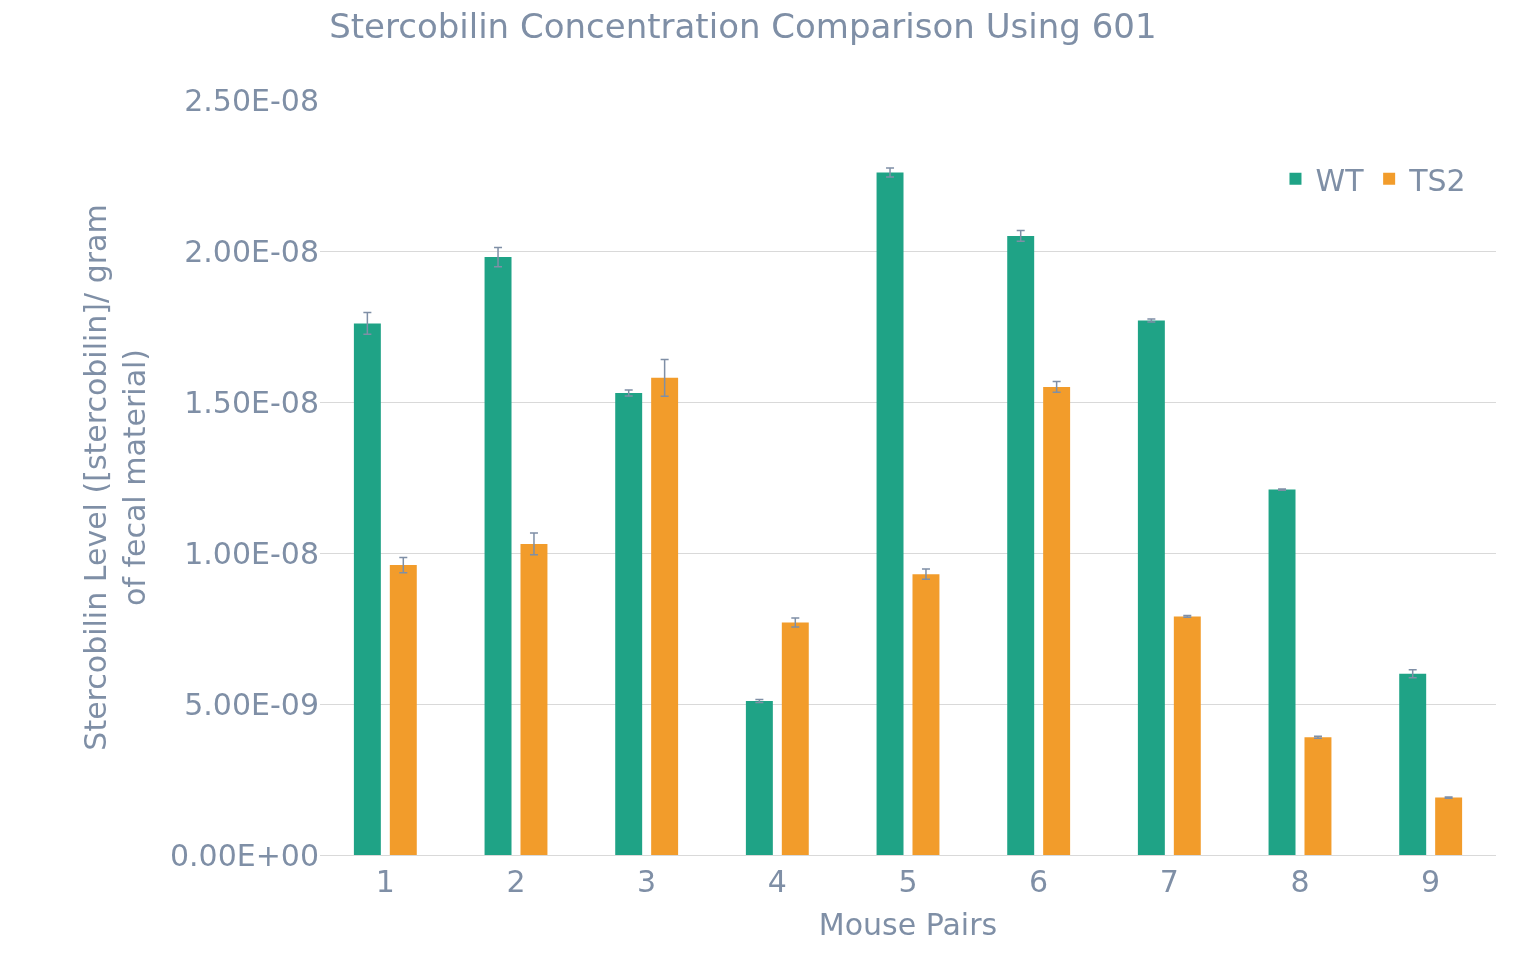 The height and width of the screenshot is (975, 1516). I want to click on x-tick-label: 2, so click(516, 881).